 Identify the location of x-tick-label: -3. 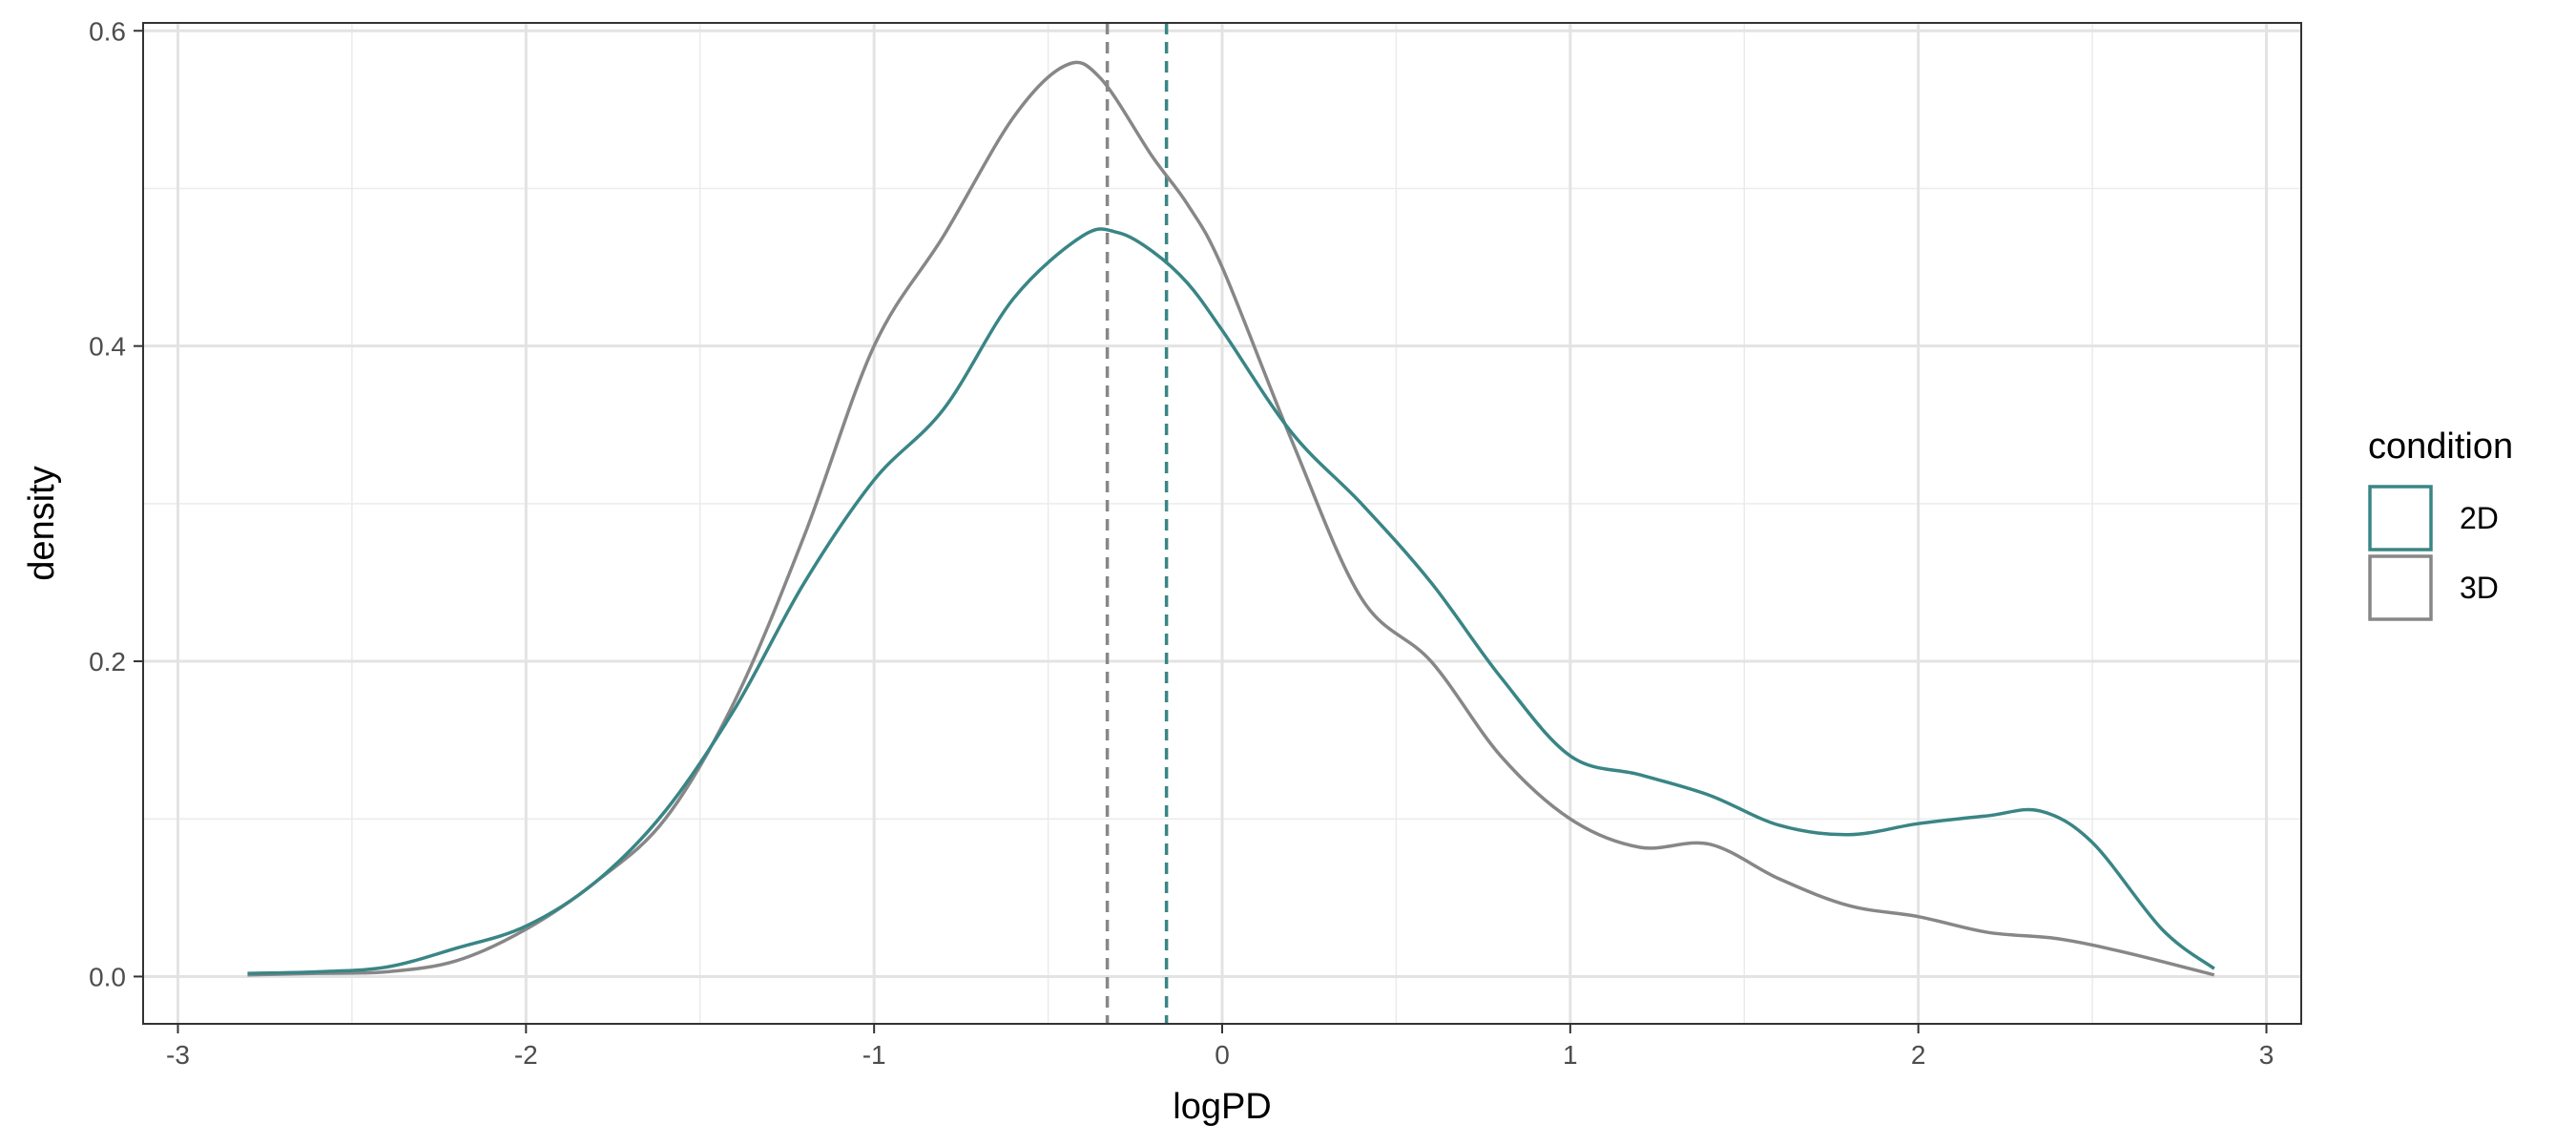
(178, 1055).